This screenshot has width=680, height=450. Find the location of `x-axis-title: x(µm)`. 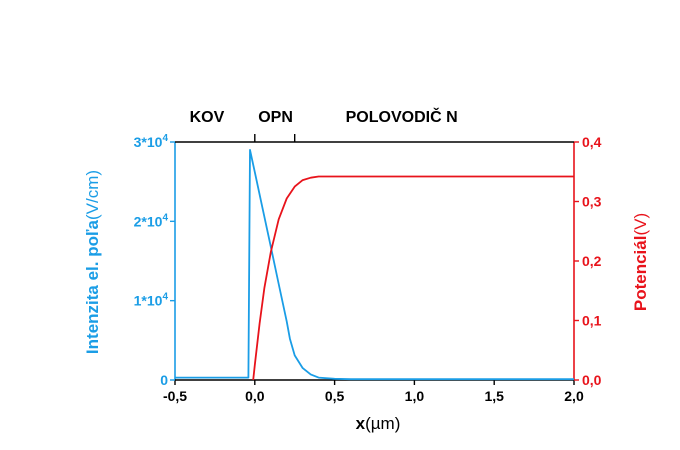

x-axis-title: x(µm) is located at coordinates (378, 423).